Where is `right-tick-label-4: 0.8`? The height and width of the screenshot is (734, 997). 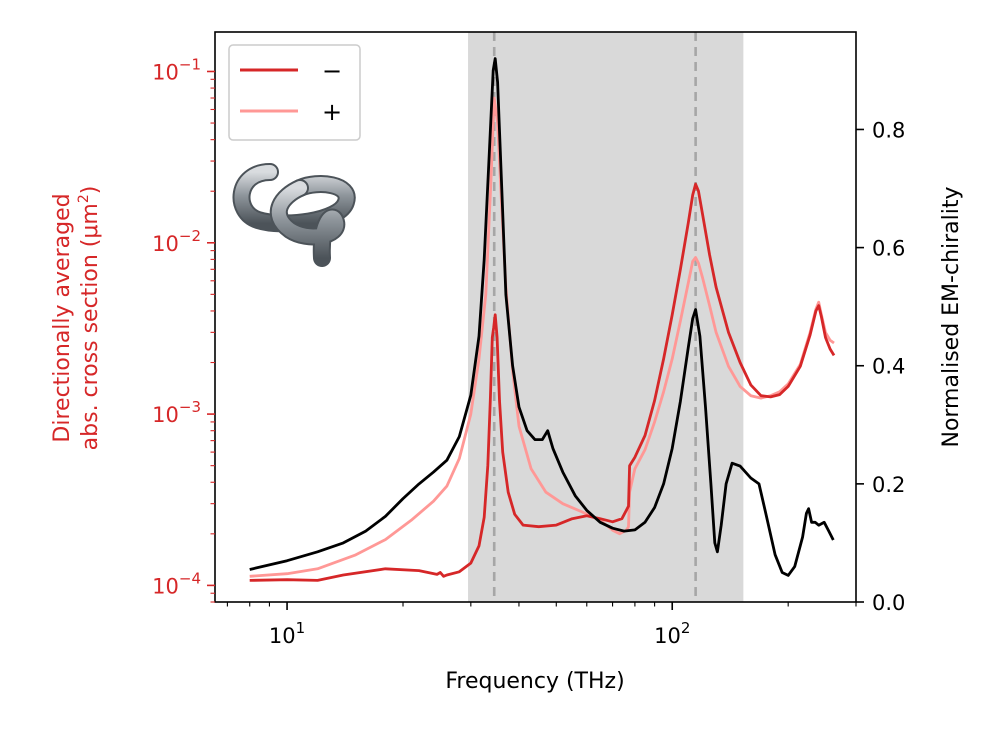 right-tick-label-4: 0.8 is located at coordinates (888, 130).